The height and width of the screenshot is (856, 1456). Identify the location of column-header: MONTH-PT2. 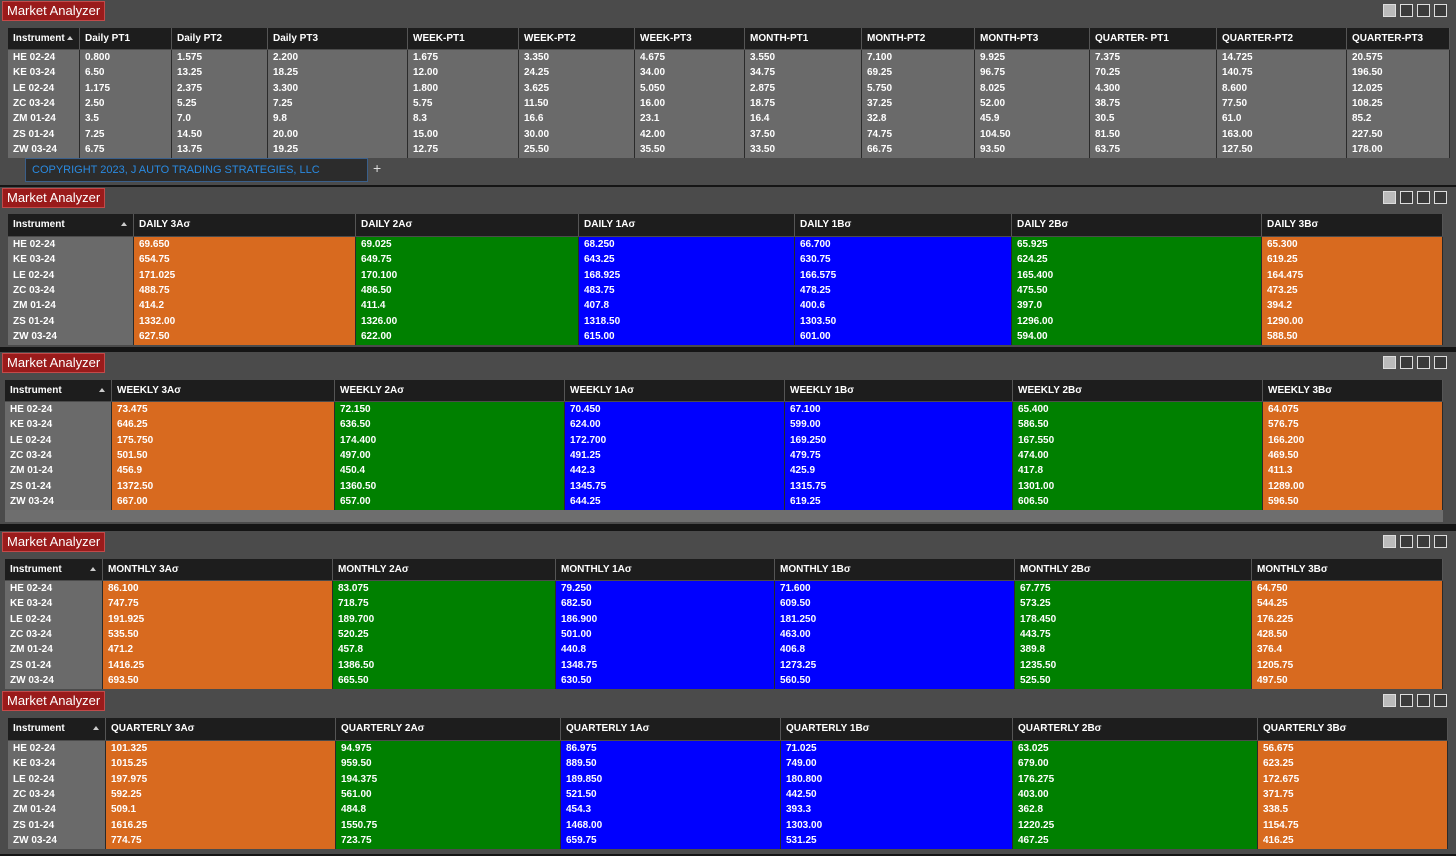
(918, 38).